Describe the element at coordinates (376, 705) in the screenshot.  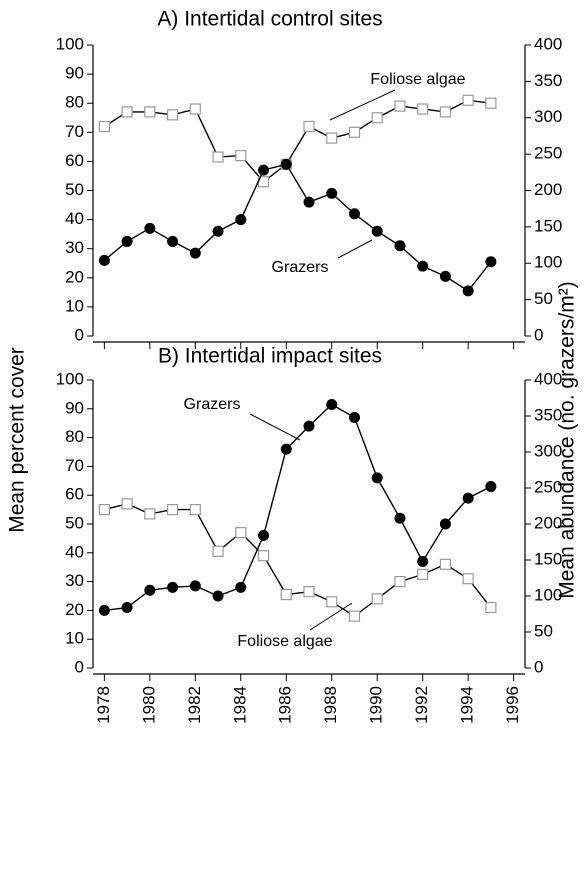
I see `x-tick-label: 1990` at that location.